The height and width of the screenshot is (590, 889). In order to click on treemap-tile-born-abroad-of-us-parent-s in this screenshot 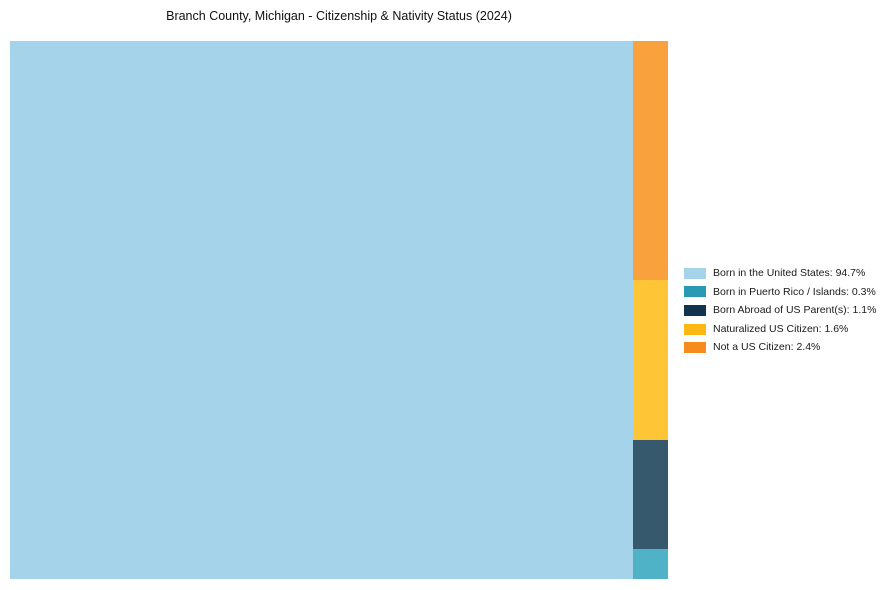, I will do `click(650, 494)`.